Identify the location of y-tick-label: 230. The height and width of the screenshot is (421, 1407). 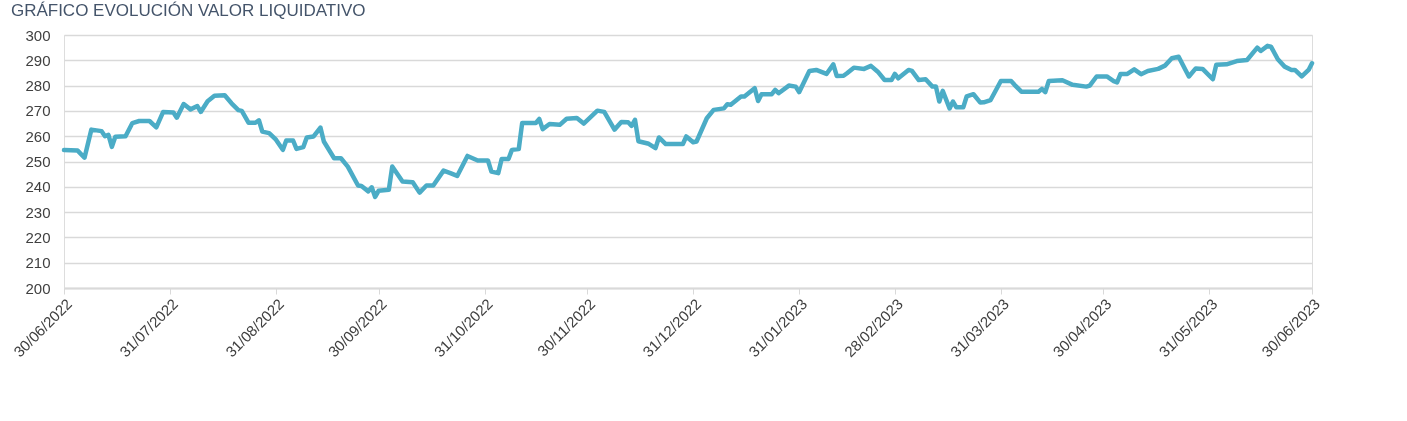
(38, 212).